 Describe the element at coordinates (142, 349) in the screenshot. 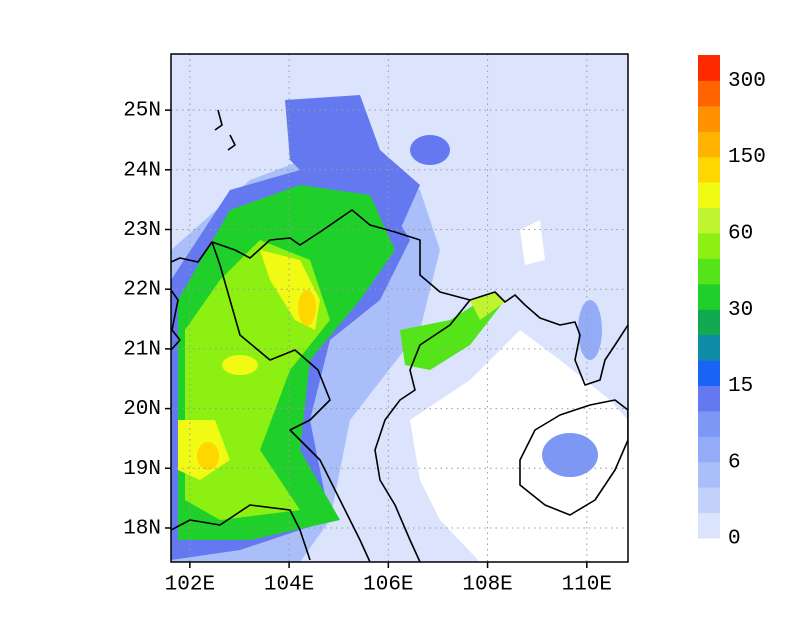

I see `y-tick-label: 21N` at that location.